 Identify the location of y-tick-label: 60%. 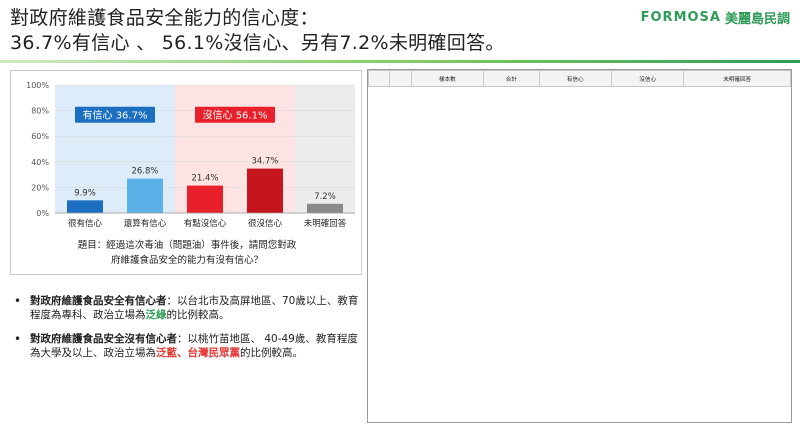
(40, 136).